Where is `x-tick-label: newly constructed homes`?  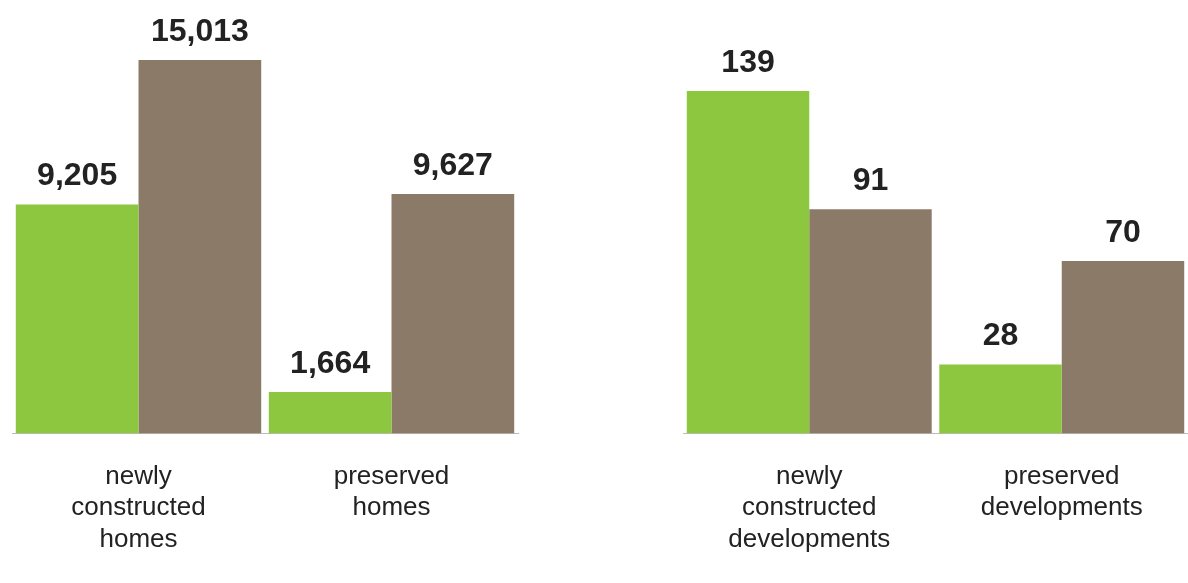
x-tick-label: newly constructed homes is located at coordinates (138, 506).